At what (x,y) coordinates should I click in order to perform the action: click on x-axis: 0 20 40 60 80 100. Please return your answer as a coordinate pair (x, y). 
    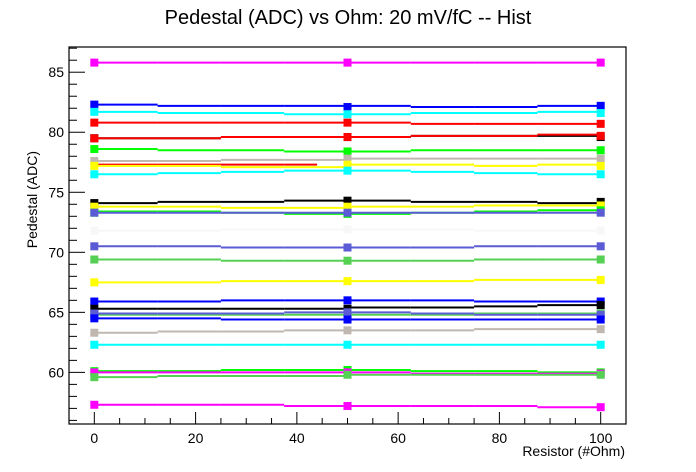
    Looking at the image, I should click on (347, 429).